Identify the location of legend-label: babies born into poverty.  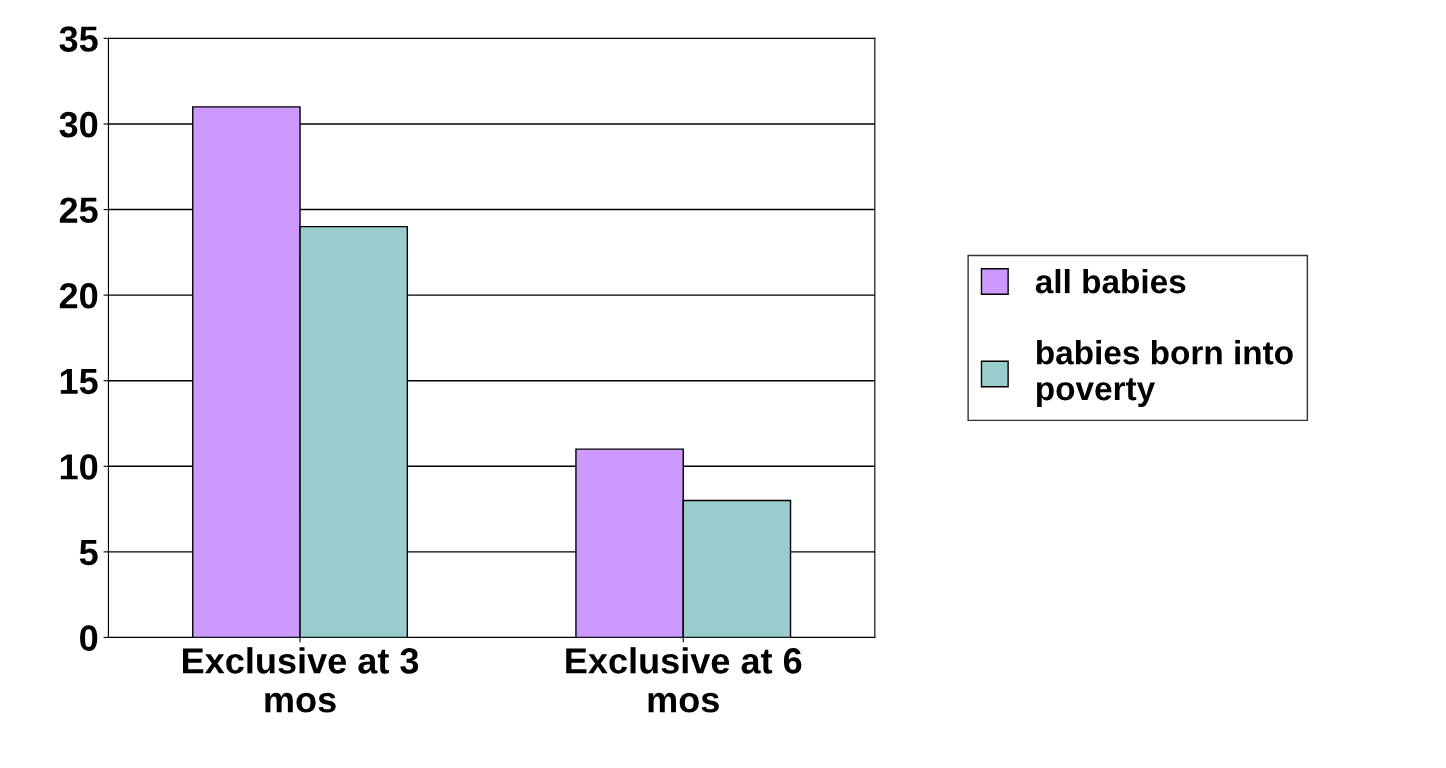
(1165, 374).